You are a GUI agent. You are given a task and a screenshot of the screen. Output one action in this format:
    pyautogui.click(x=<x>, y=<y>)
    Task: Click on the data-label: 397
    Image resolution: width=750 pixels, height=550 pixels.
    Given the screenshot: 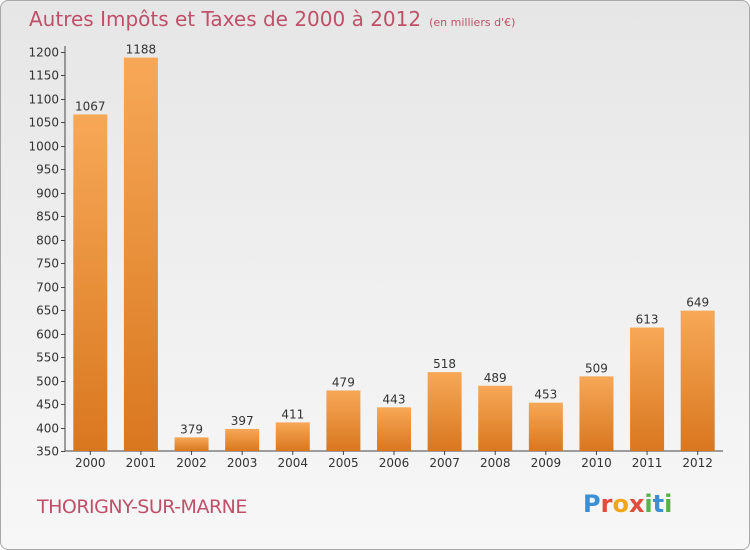 What is the action you would take?
    pyautogui.click(x=242, y=421)
    